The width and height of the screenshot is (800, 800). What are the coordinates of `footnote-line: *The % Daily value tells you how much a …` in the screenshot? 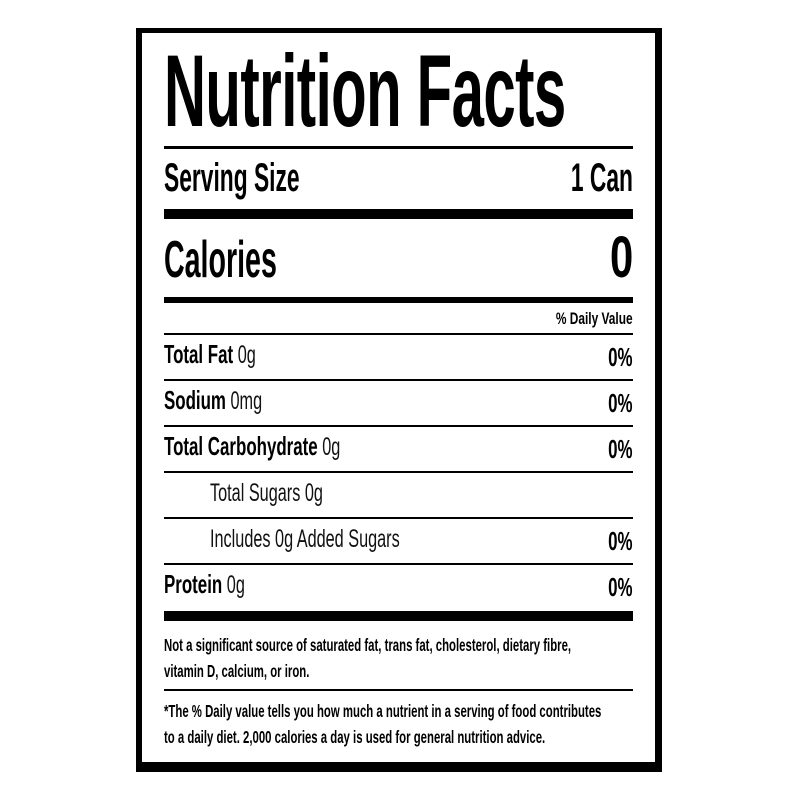 It's located at (383, 710).